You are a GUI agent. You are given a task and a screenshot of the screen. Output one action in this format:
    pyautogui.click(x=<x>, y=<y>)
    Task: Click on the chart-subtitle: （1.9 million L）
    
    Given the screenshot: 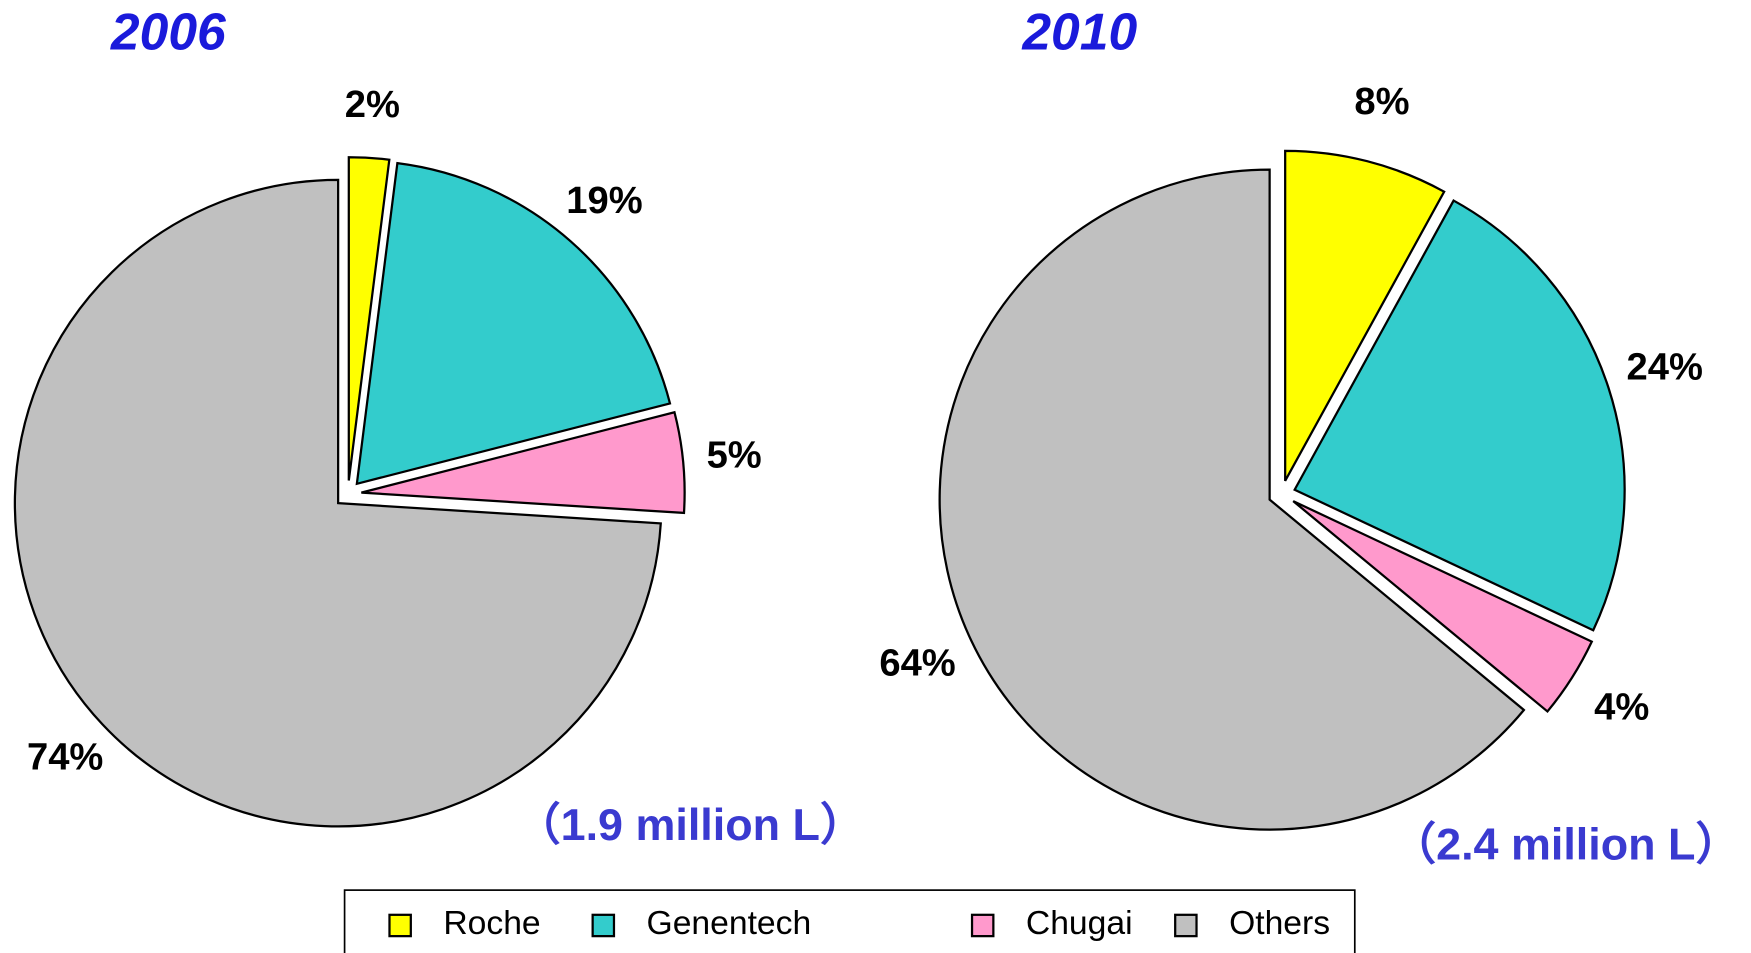 What is the action you would take?
    pyautogui.click(x=690, y=824)
    